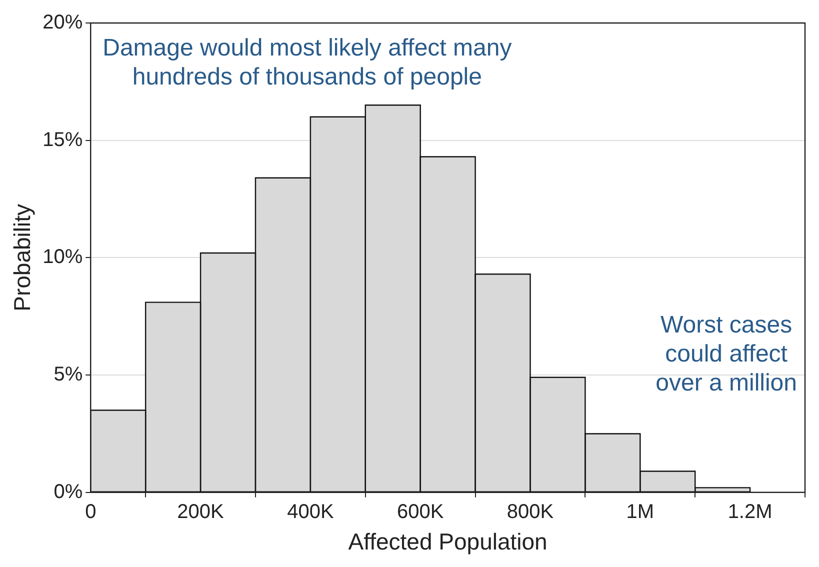 Image resolution: width=819 pixels, height=567 pixels. I want to click on x-tick-label: 400K, so click(310, 511).